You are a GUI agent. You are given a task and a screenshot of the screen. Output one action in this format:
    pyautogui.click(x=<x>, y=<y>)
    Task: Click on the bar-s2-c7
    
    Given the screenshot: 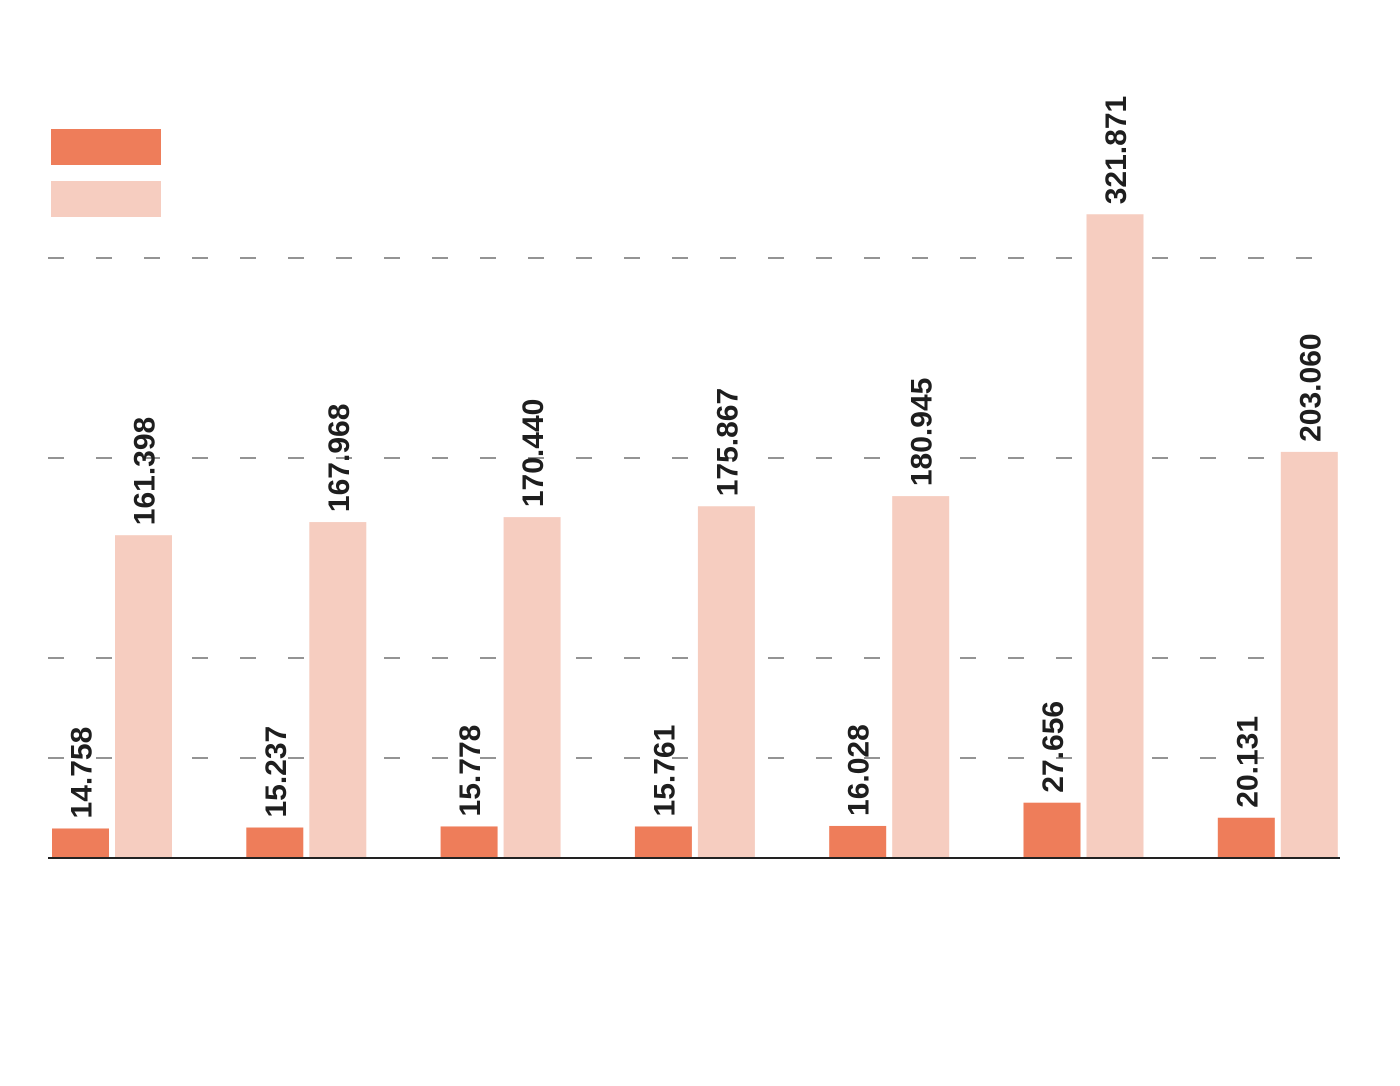 What is the action you would take?
    pyautogui.click(x=1309, y=654)
    